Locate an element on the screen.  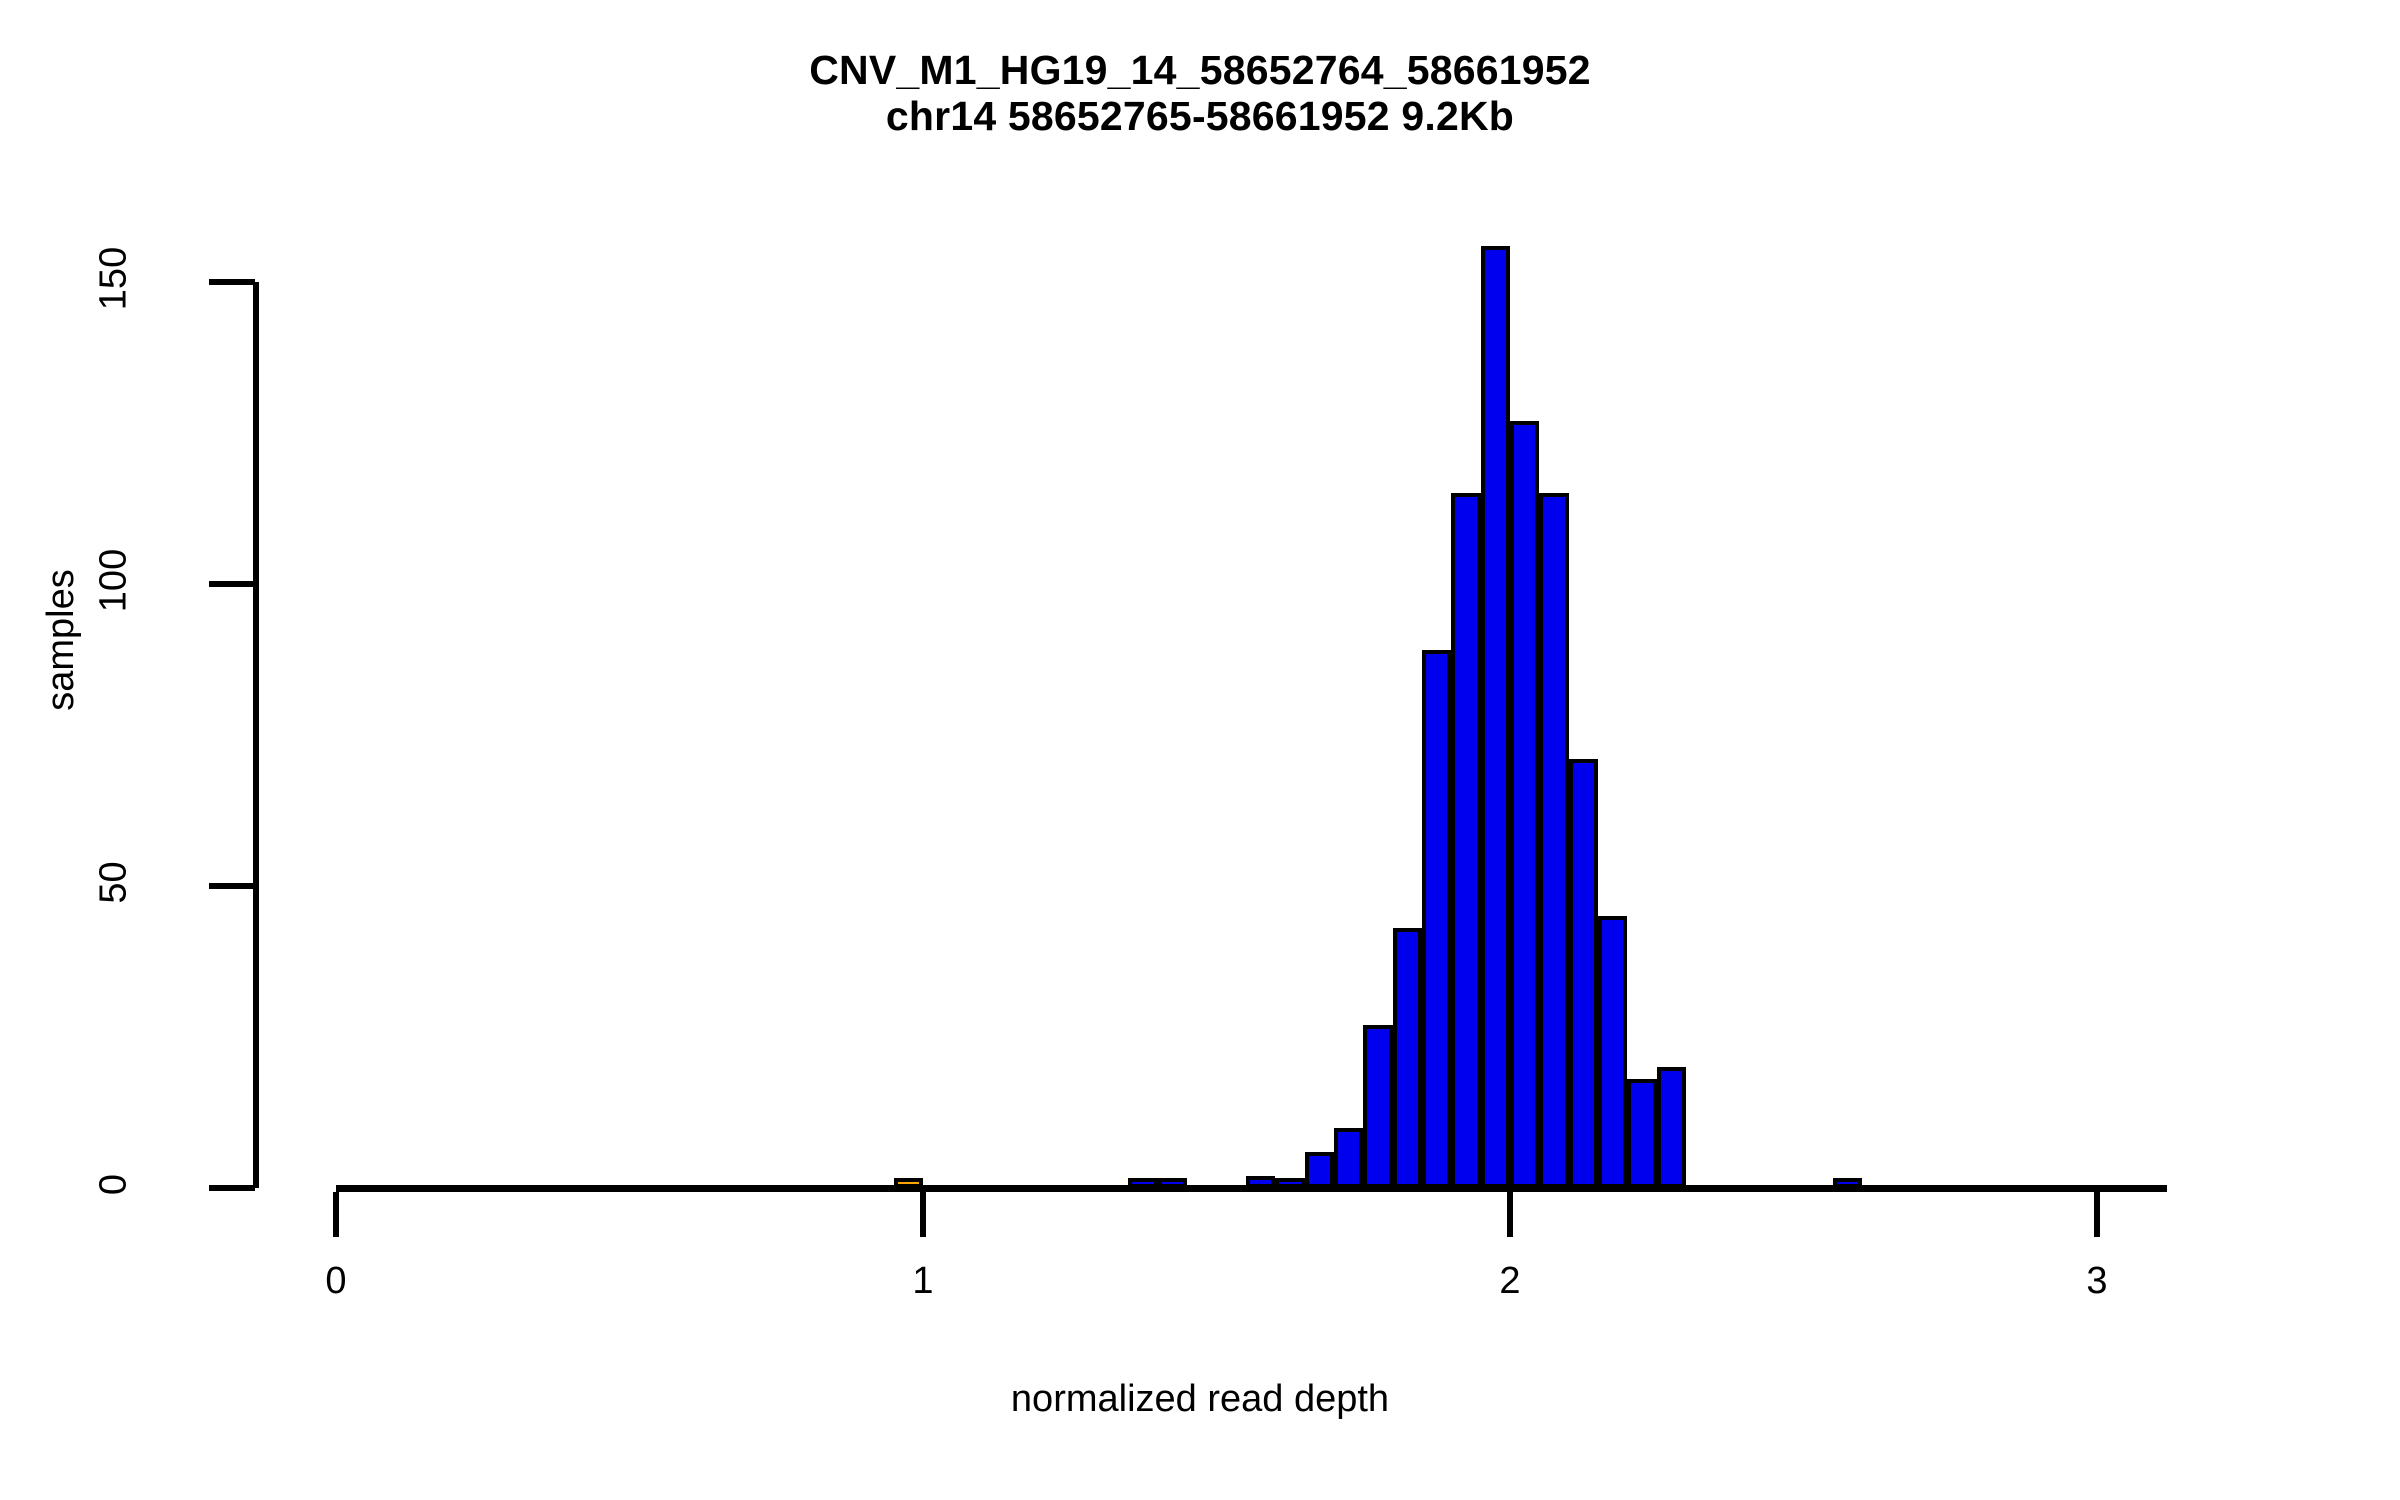
x-axis-tick-label: 3 is located at coordinates (2097, 1281).